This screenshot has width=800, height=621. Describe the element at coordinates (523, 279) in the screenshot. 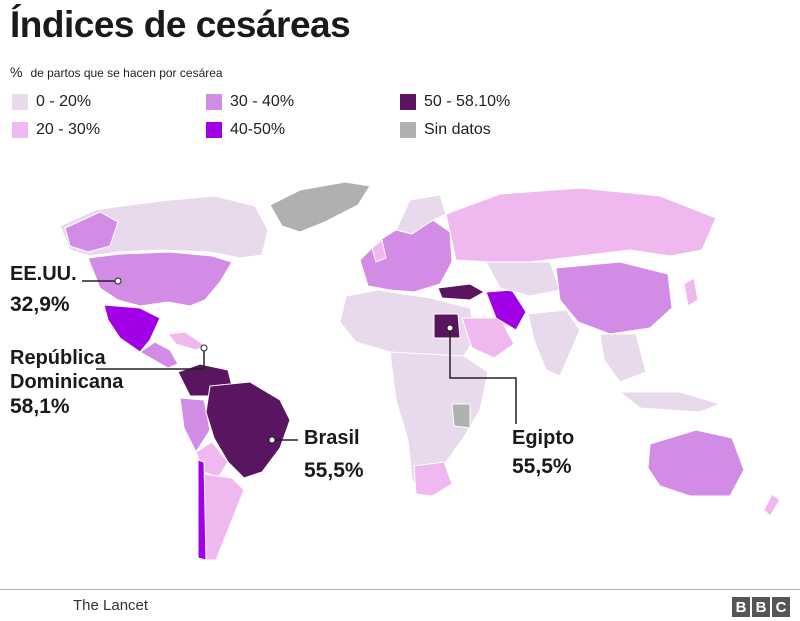

I see `central-asia-region` at that location.